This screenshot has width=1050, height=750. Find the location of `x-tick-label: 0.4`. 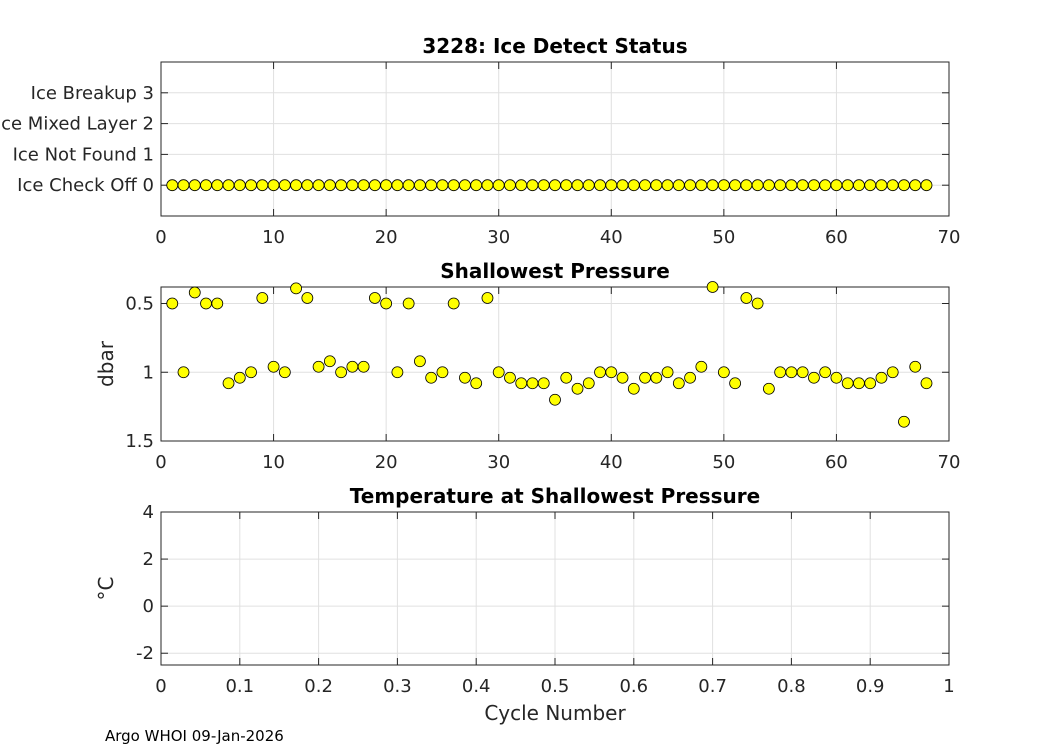

x-tick-label: 0.4 is located at coordinates (476, 686).